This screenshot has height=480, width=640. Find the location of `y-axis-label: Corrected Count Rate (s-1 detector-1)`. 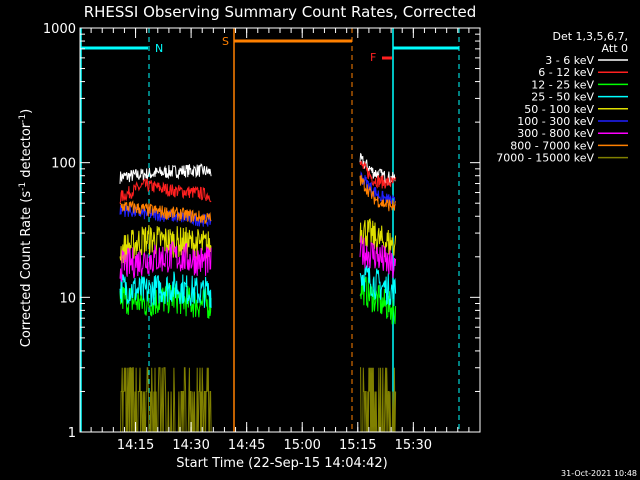

y-axis-label: Corrected Count Rate (s-1 detector-1) is located at coordinates (26, 228).